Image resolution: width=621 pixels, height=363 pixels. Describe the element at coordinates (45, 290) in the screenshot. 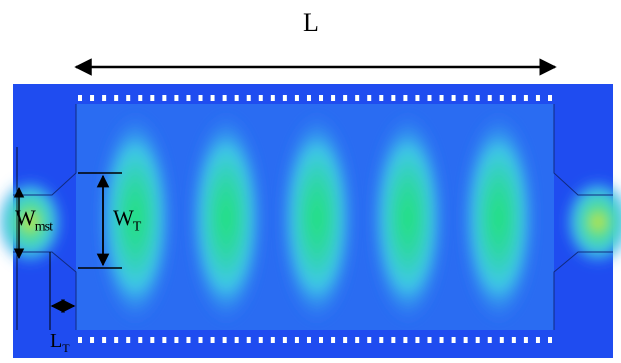

I see `taper-left-outline-bottom` at that location.